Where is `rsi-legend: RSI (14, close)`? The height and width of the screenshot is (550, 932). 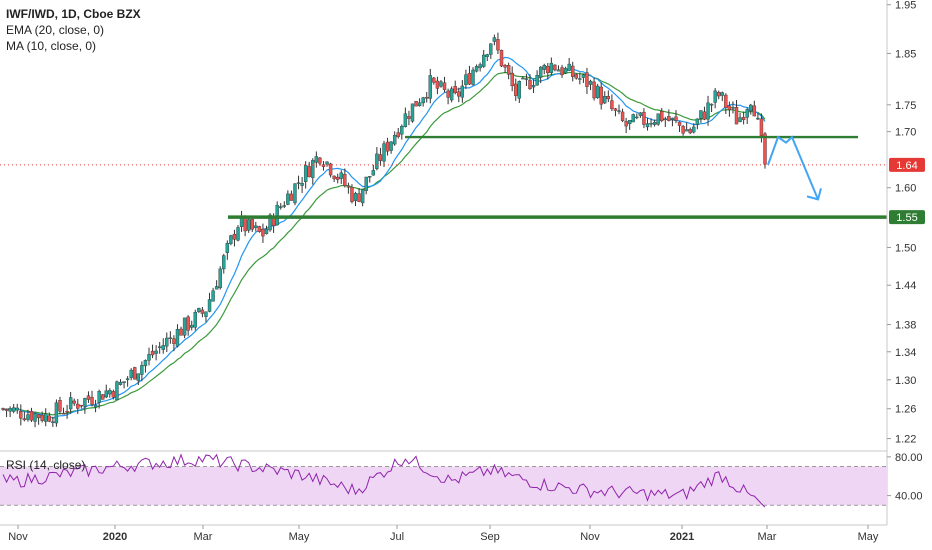 rsi-legend: RSI (14, close) is located at coordinates (46, 465).